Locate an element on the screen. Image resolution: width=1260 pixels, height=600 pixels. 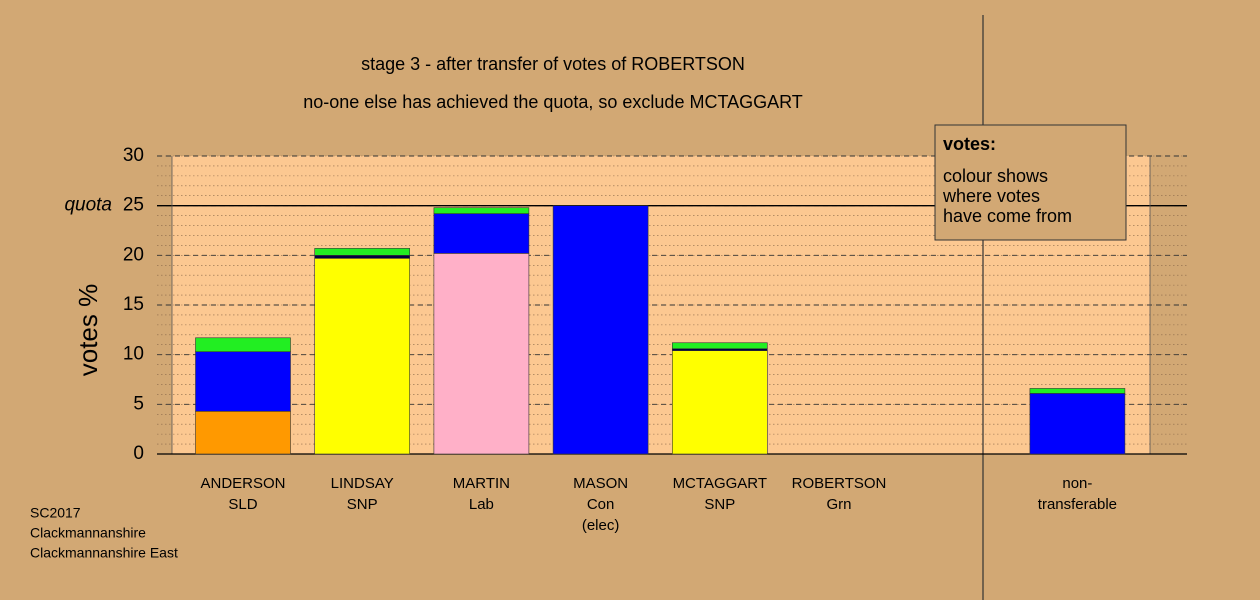
x-tick-label: non- is located at coordinates (1077, 483).